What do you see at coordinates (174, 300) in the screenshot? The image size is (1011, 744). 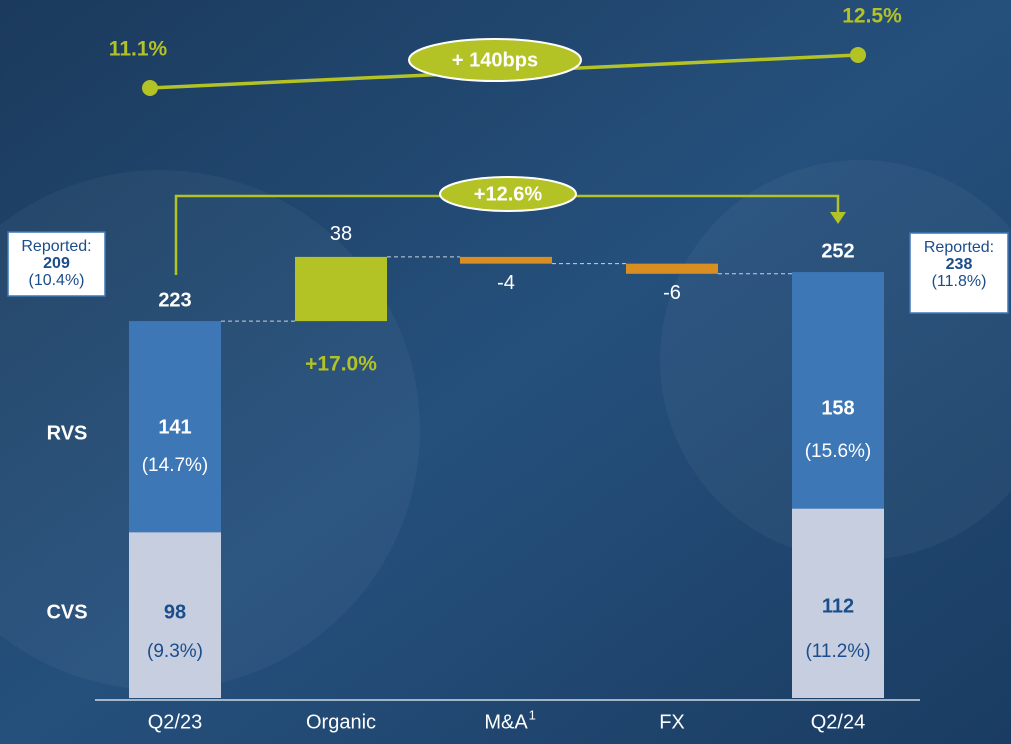 I see `total-label: 223` at bounding box center [174, 300].